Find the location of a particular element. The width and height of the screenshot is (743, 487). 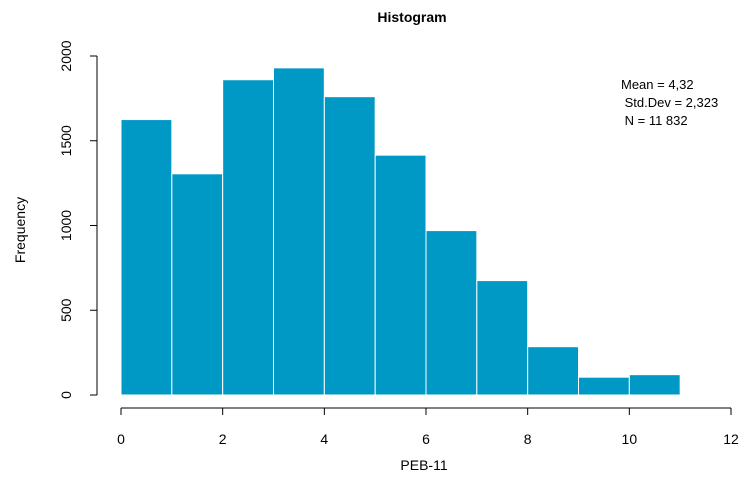

x-axis-label: PEB-11 is located at coordinates (423, 465).